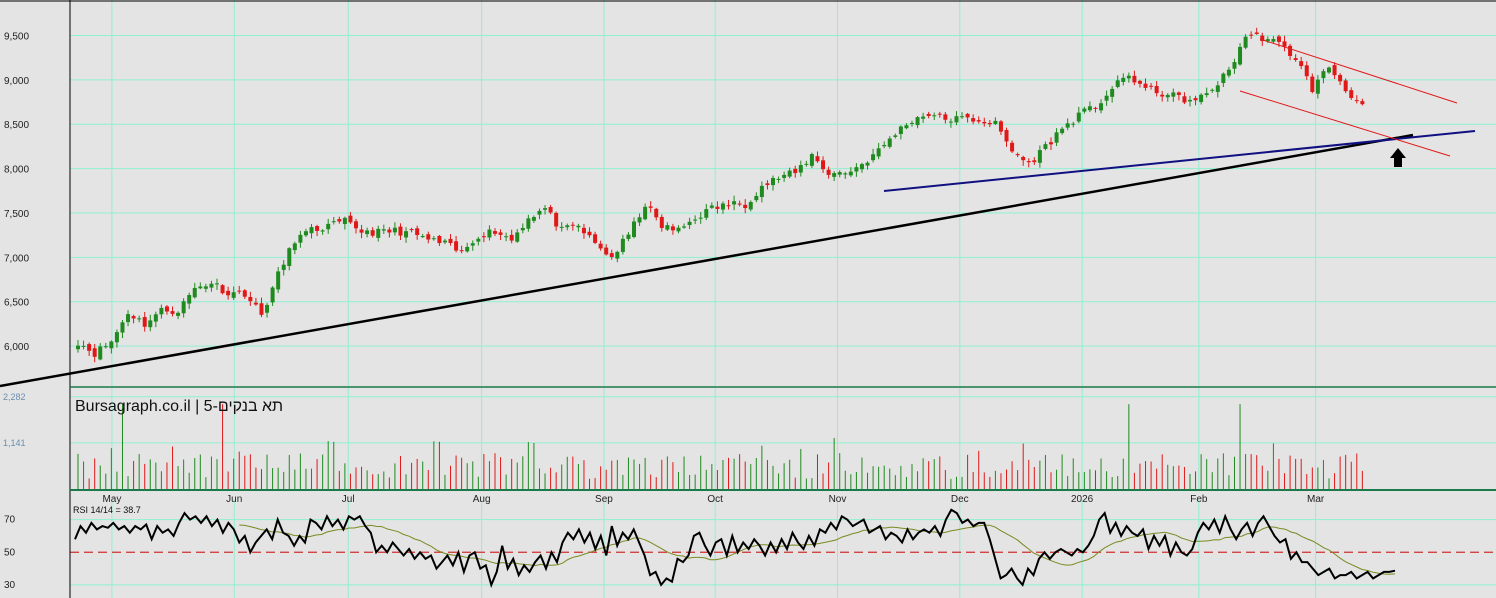 The width and height of the screenshot is (1496, 598). I want to click on month-label: May, so click(111, 499).